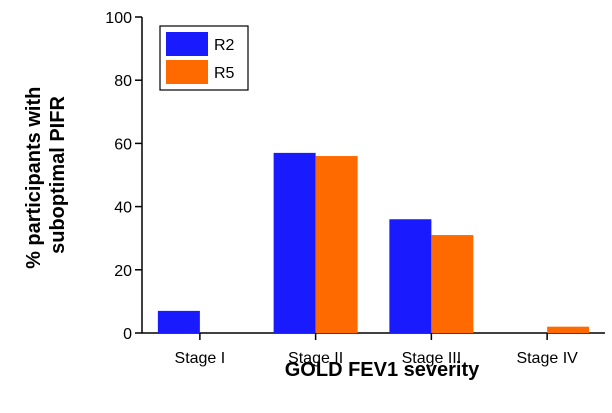  I want to click on x-ticks: Stage I Stage II Stage III Stage IV, so click(376, 350).